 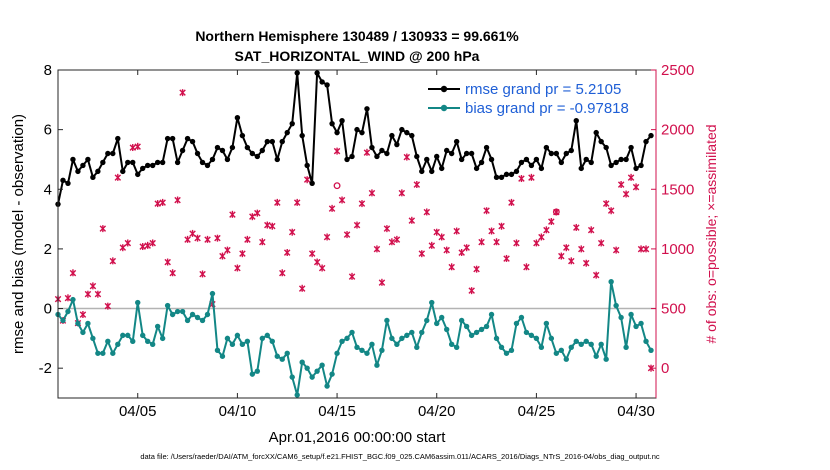 I want to click on y2-tick-label-0: 0, so click(x=665, y=368).